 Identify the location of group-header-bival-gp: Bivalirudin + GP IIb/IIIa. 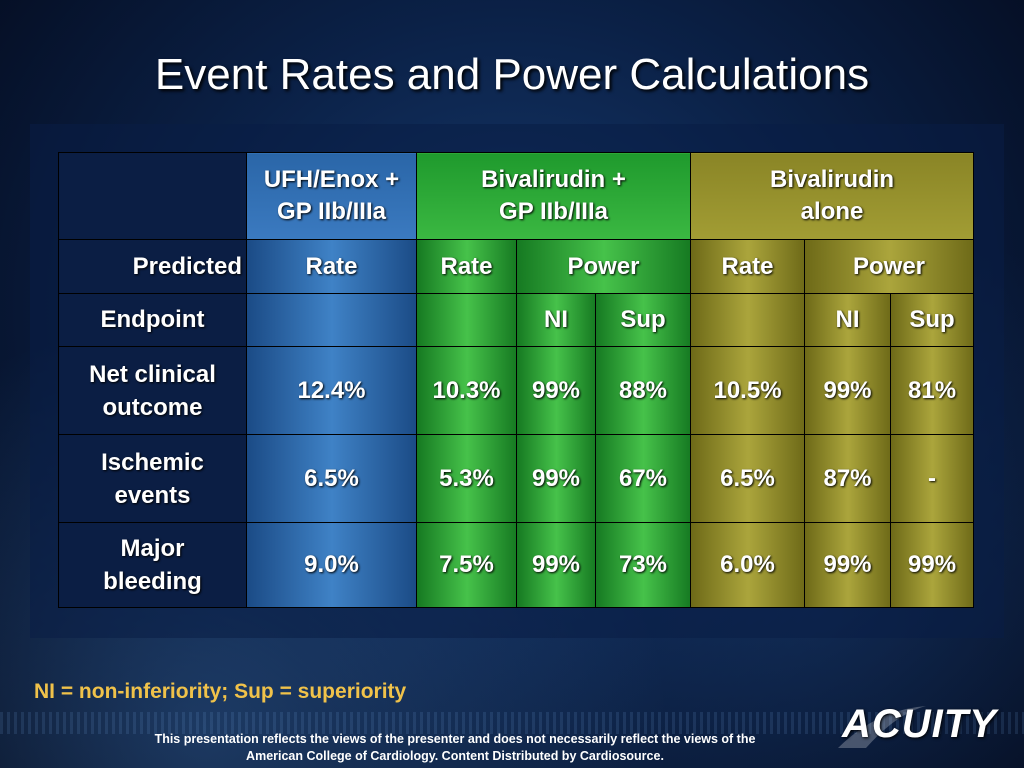
(553, 196).